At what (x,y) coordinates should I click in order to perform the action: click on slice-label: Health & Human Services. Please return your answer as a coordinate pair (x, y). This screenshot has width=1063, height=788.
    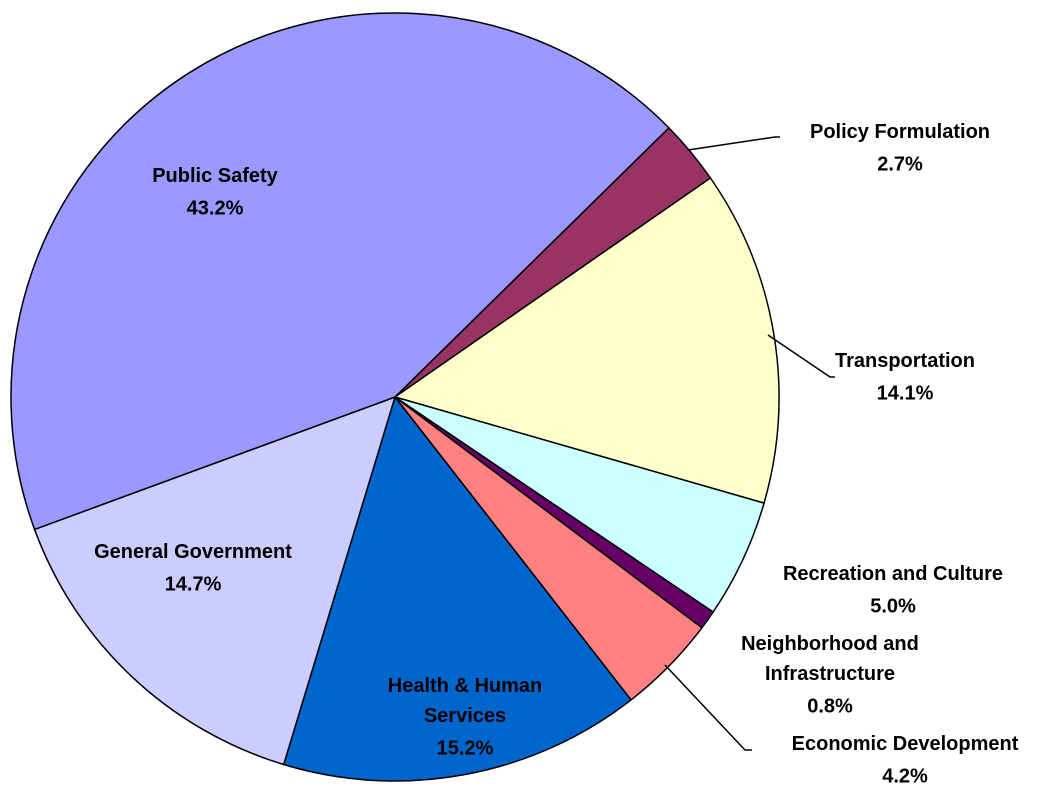
    Looking at the image, I should click on (465, 701).